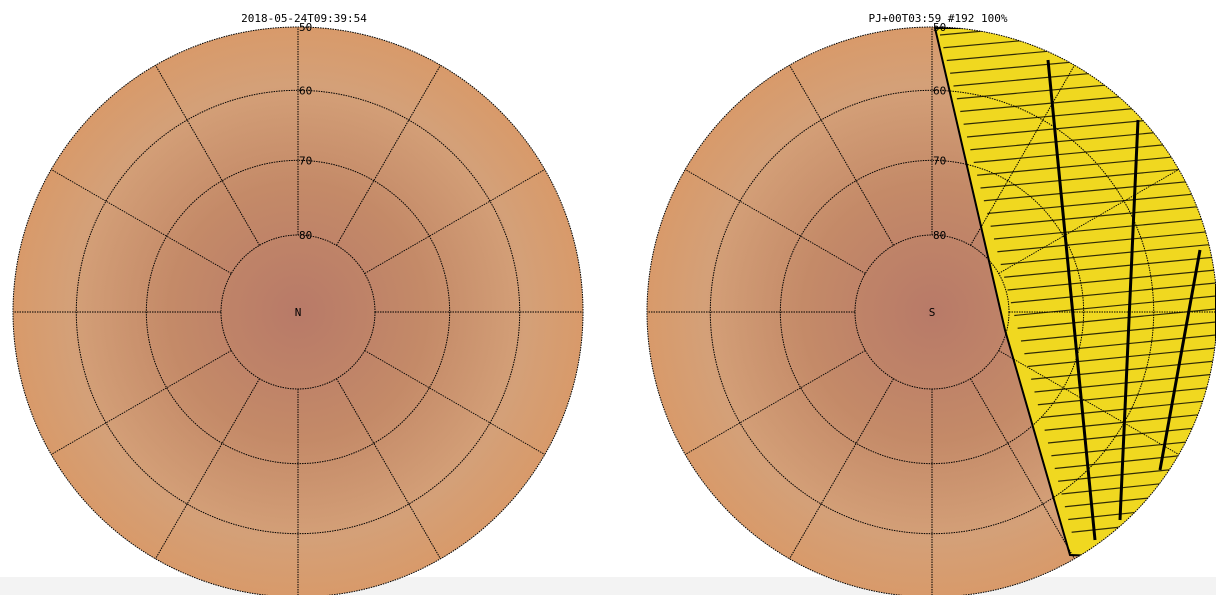 This screenshot has width=1216, height=599. I want to click on pole-label: N, so click(298, 312).